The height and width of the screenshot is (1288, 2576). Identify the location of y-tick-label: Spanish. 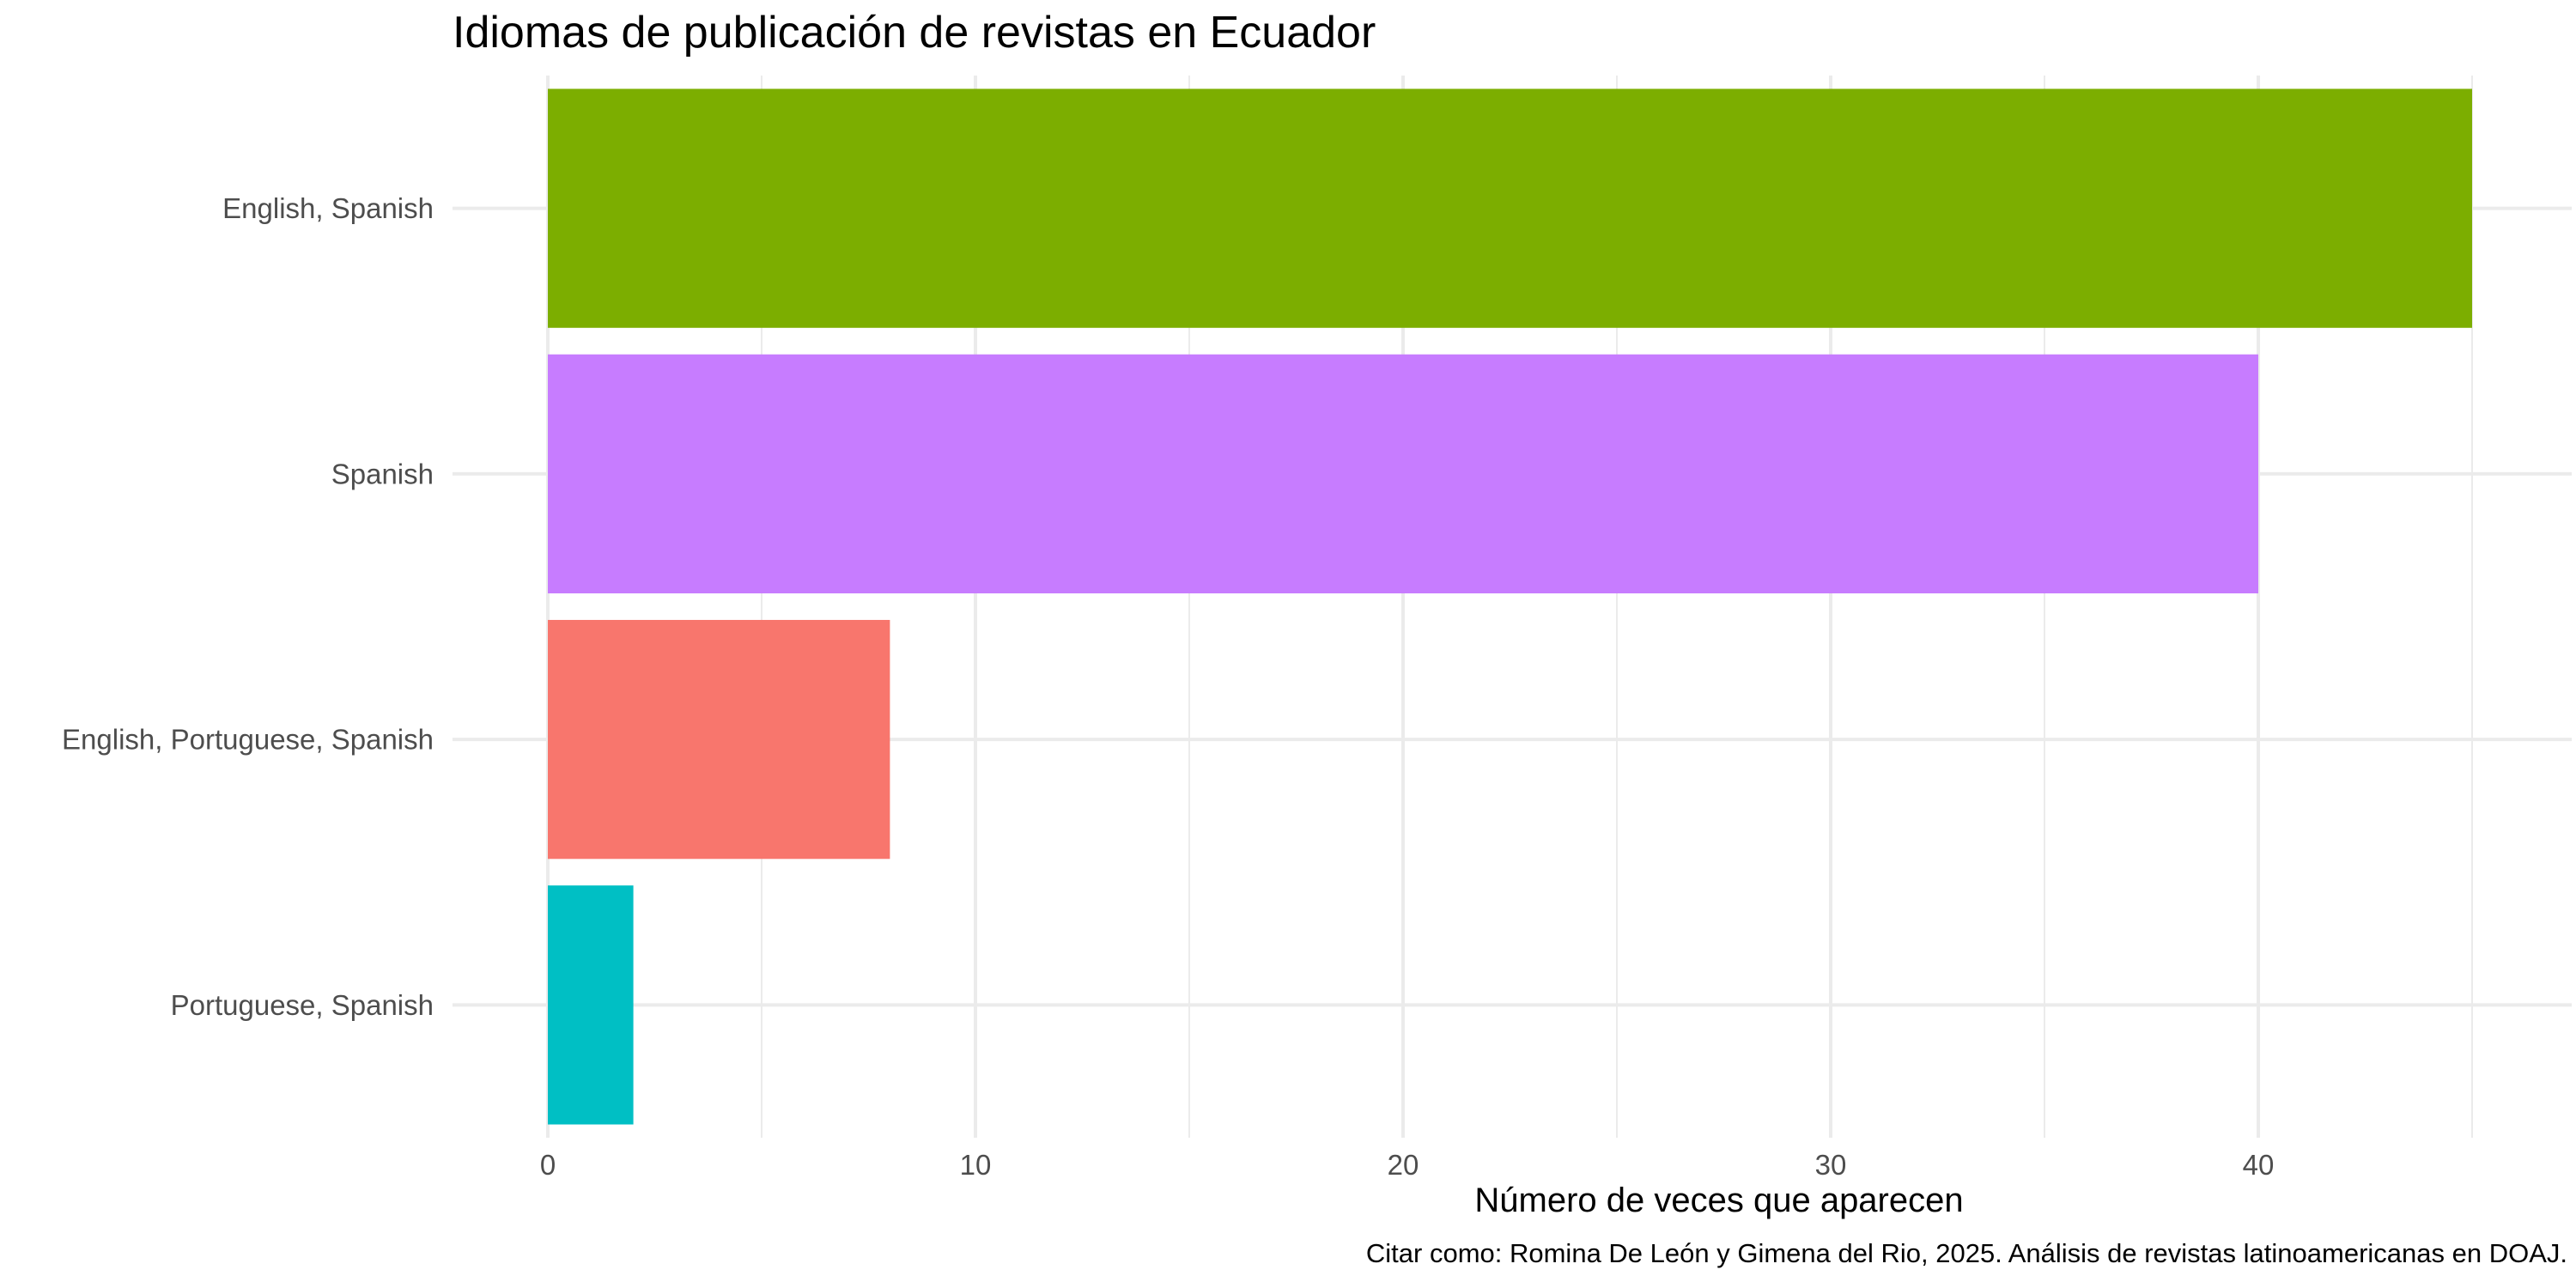
(382, 474).